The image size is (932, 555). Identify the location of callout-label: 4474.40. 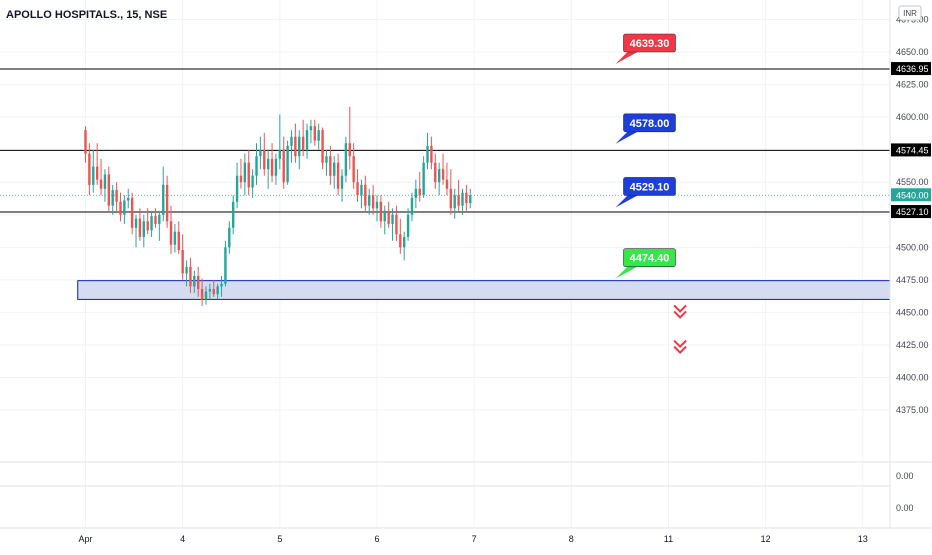
(650, 259).